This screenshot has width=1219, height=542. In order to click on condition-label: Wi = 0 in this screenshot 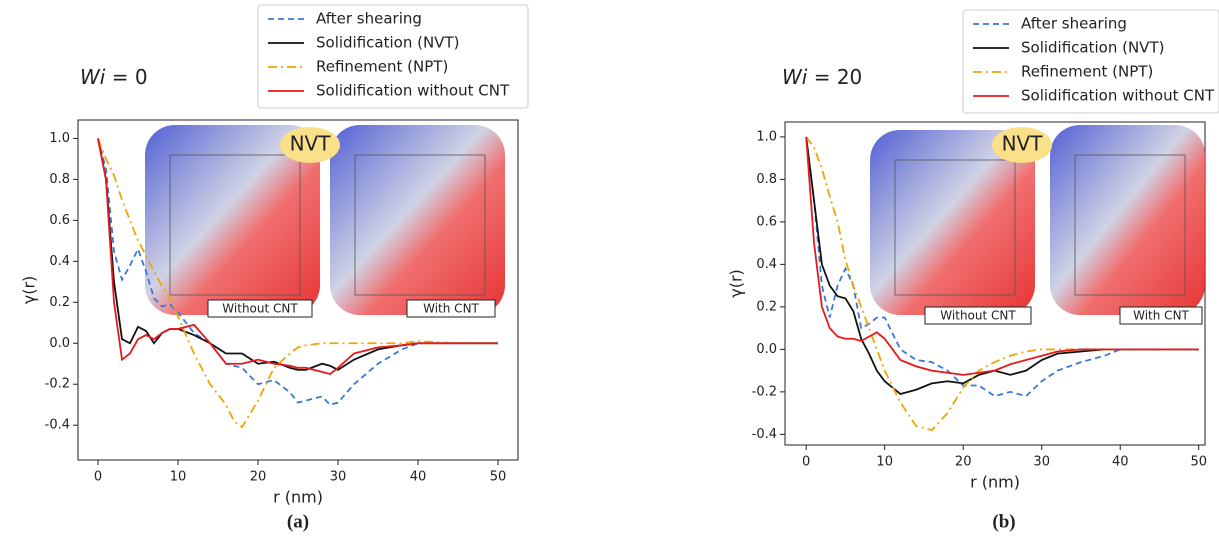, I will do `click(114, 77)`.